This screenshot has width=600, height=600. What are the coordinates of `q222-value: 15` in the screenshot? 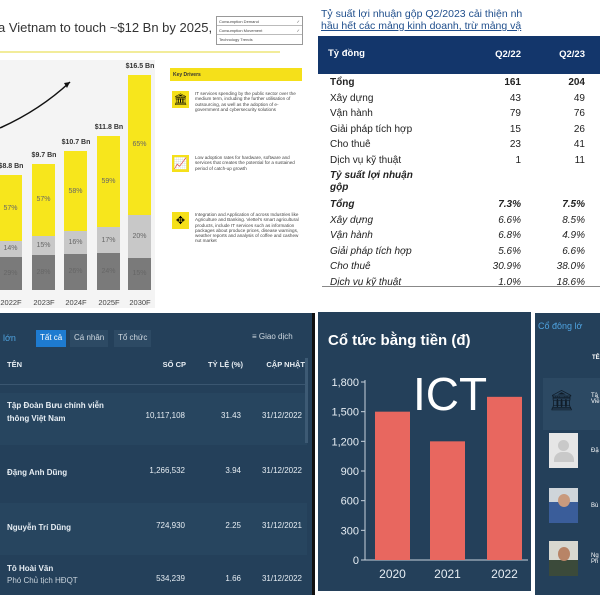 It's located at (515, 129).